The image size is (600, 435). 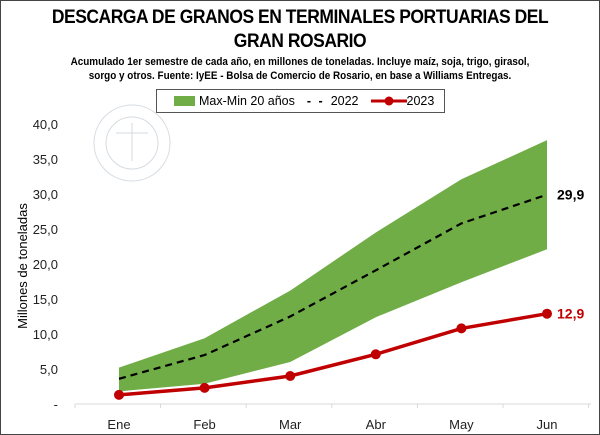 I want to click on y-tick-label: 15,0, so click(x=45, y=299).